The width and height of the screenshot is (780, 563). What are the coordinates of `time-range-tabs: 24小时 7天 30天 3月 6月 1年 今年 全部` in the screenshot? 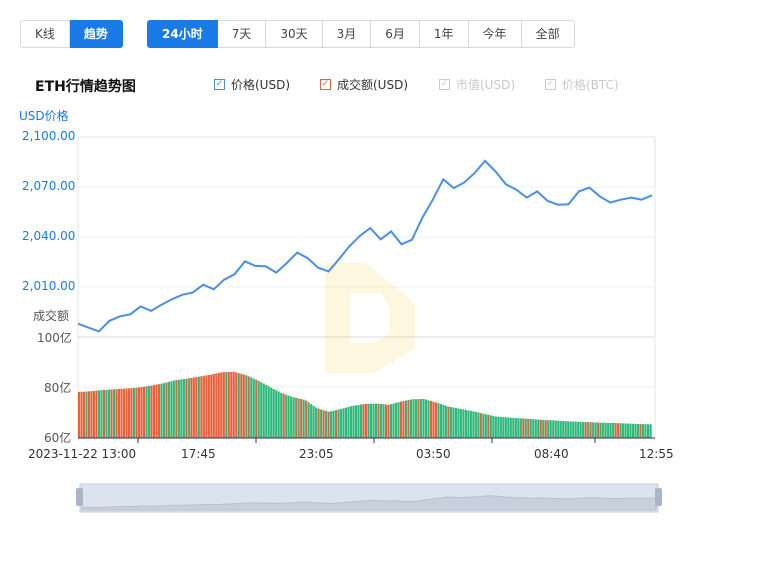 It's located at (361, 34).